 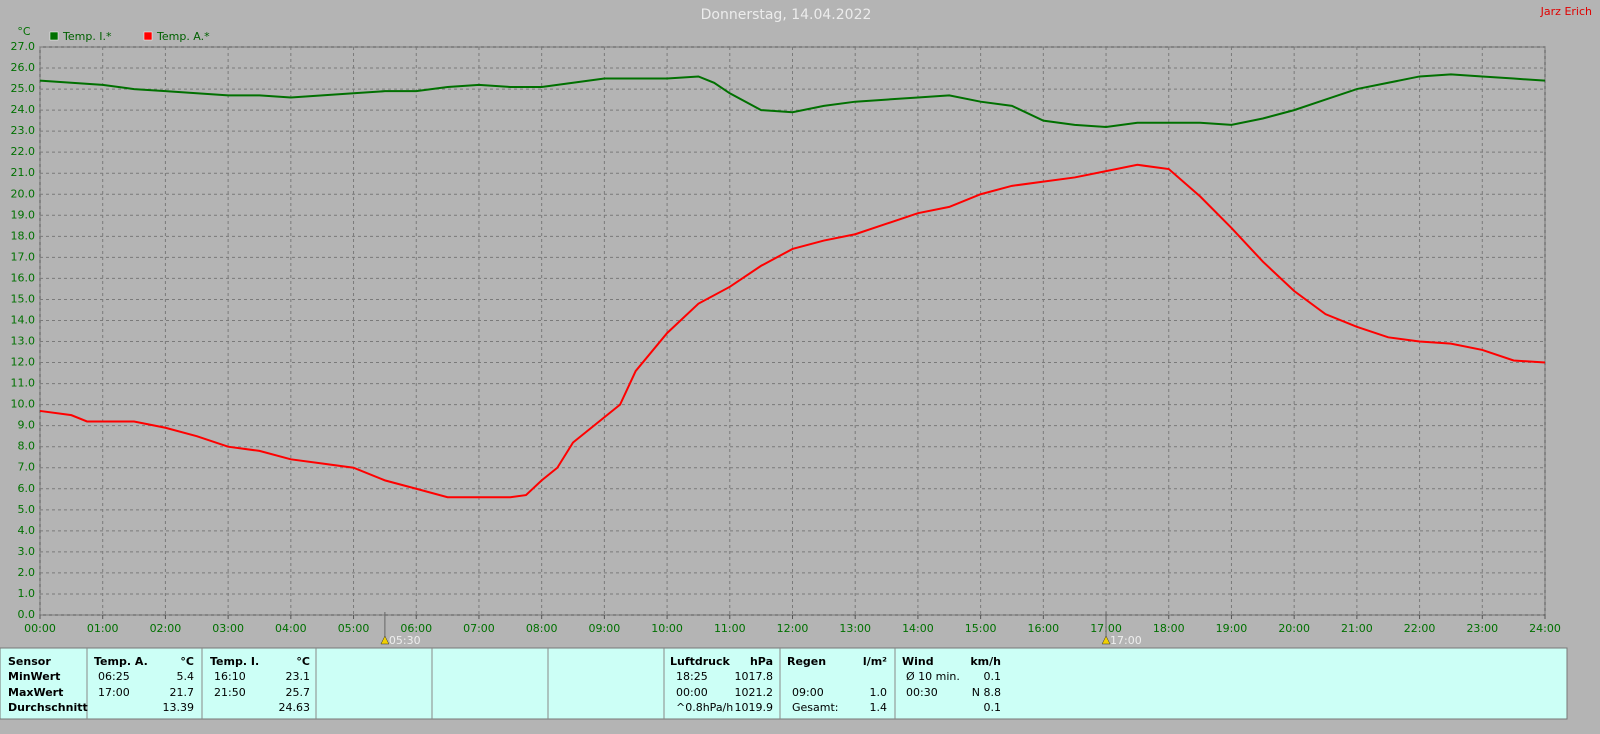 I want to click on x-tick-label: 15:00, so click(x=981, y=628).